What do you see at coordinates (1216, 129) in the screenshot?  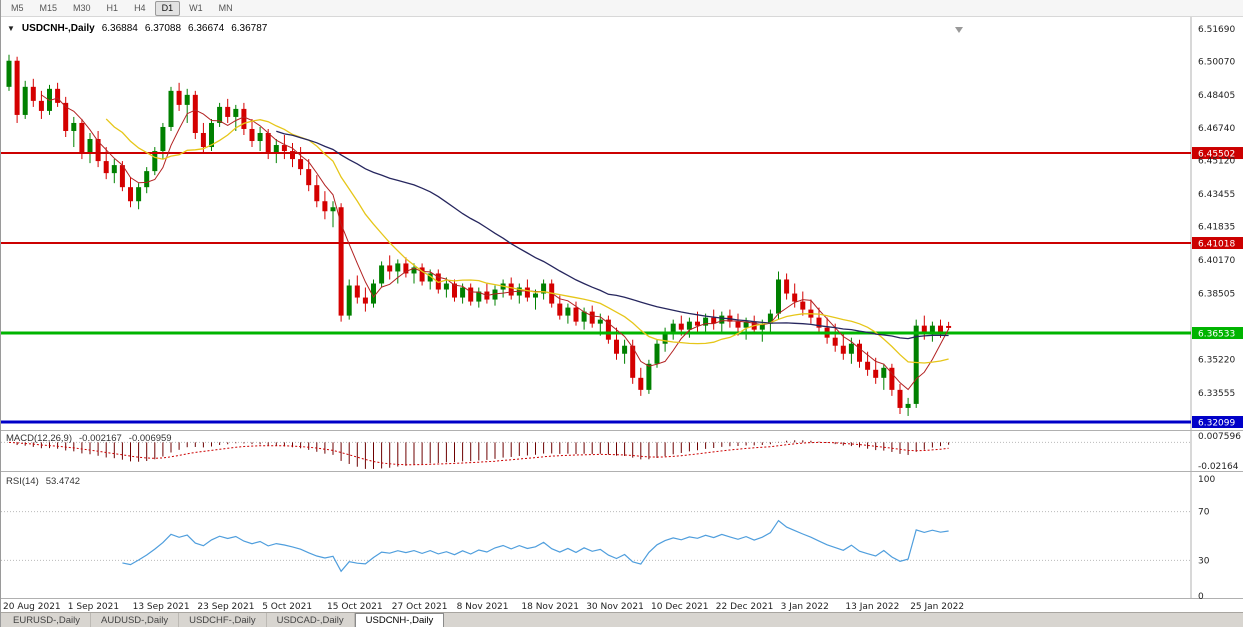 I see `price-axis-tick: 6.46740` at bounding box center [1216, 129].